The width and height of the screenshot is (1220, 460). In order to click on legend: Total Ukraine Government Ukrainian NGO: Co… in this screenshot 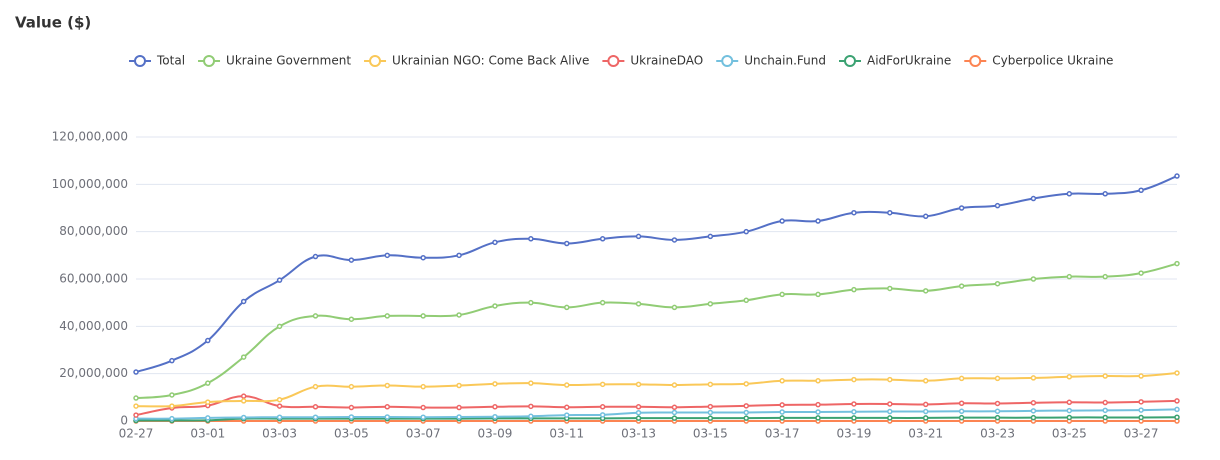, I will do `click(621, 61)`.